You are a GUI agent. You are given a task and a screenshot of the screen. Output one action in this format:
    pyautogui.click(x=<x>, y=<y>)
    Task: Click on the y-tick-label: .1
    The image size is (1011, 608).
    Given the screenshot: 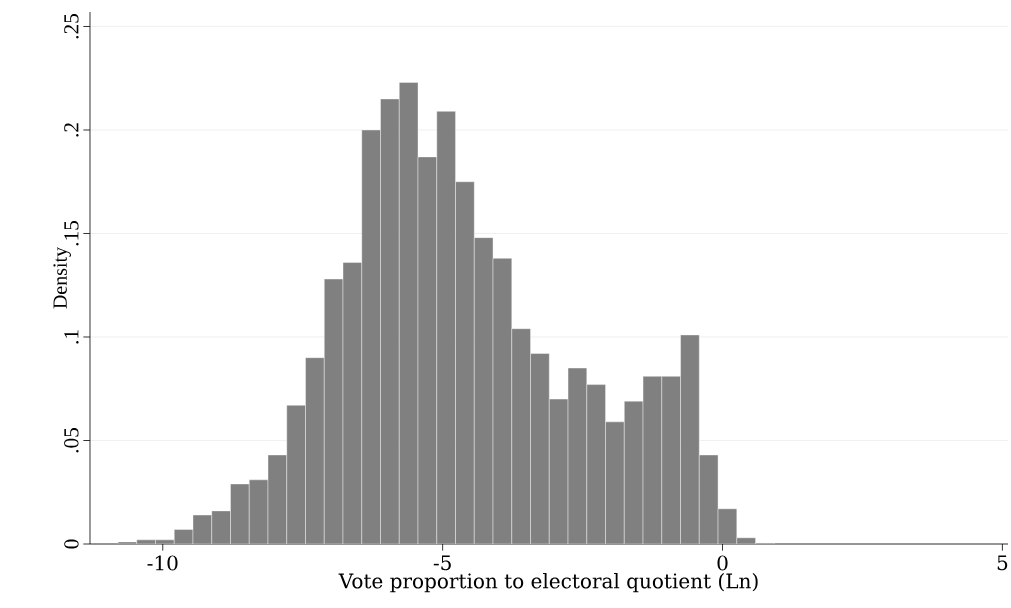 What is the action you would take?
    pyautogui.click(x=71, y=337)
    